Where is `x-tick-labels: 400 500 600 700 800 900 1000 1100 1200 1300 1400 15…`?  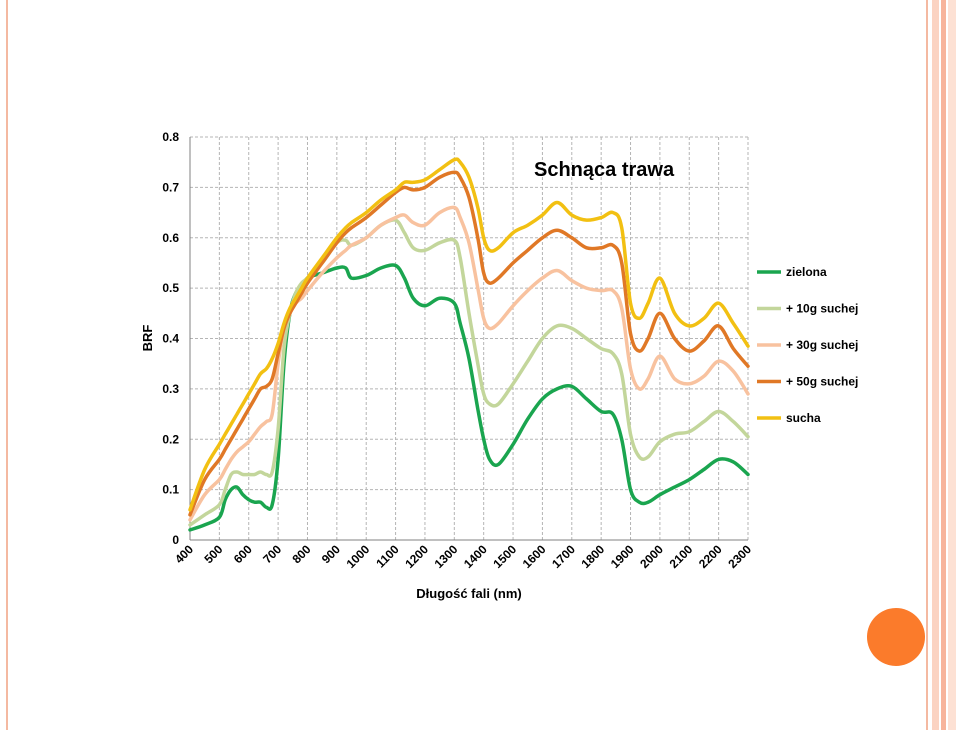 x-tick-labels: 400 500 600 700 800 900 1000 1100 1200 1300 1400 15… is located at coordinates (463, 556).